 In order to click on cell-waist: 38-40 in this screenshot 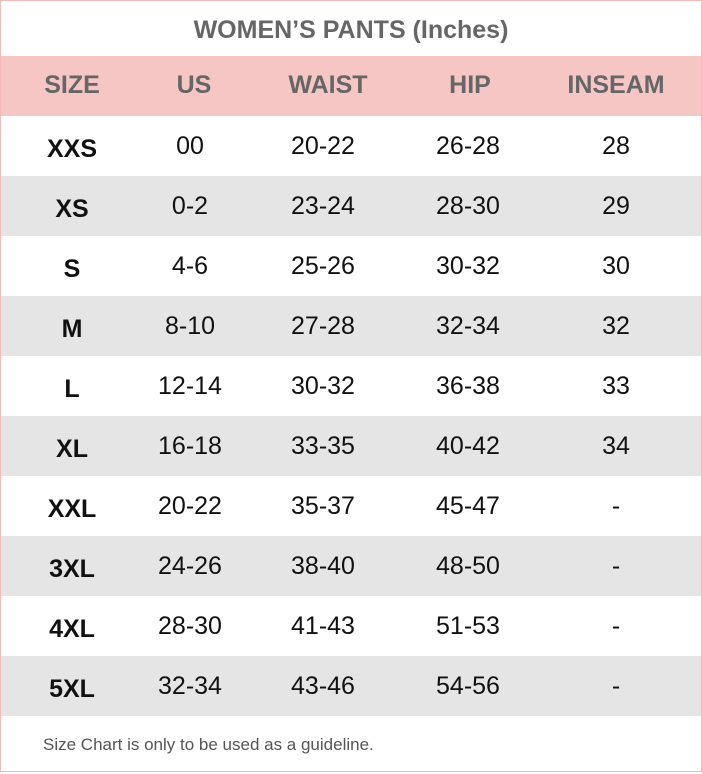, I will do `click(323, 566)`.